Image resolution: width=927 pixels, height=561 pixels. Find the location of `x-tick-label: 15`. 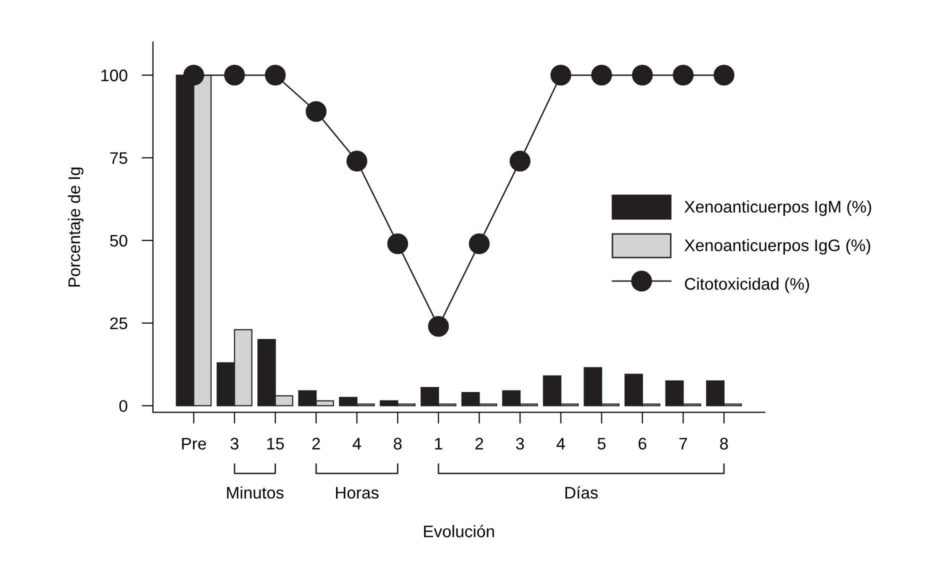

x-tick-label: 15 is located at coordinates (275, 444).